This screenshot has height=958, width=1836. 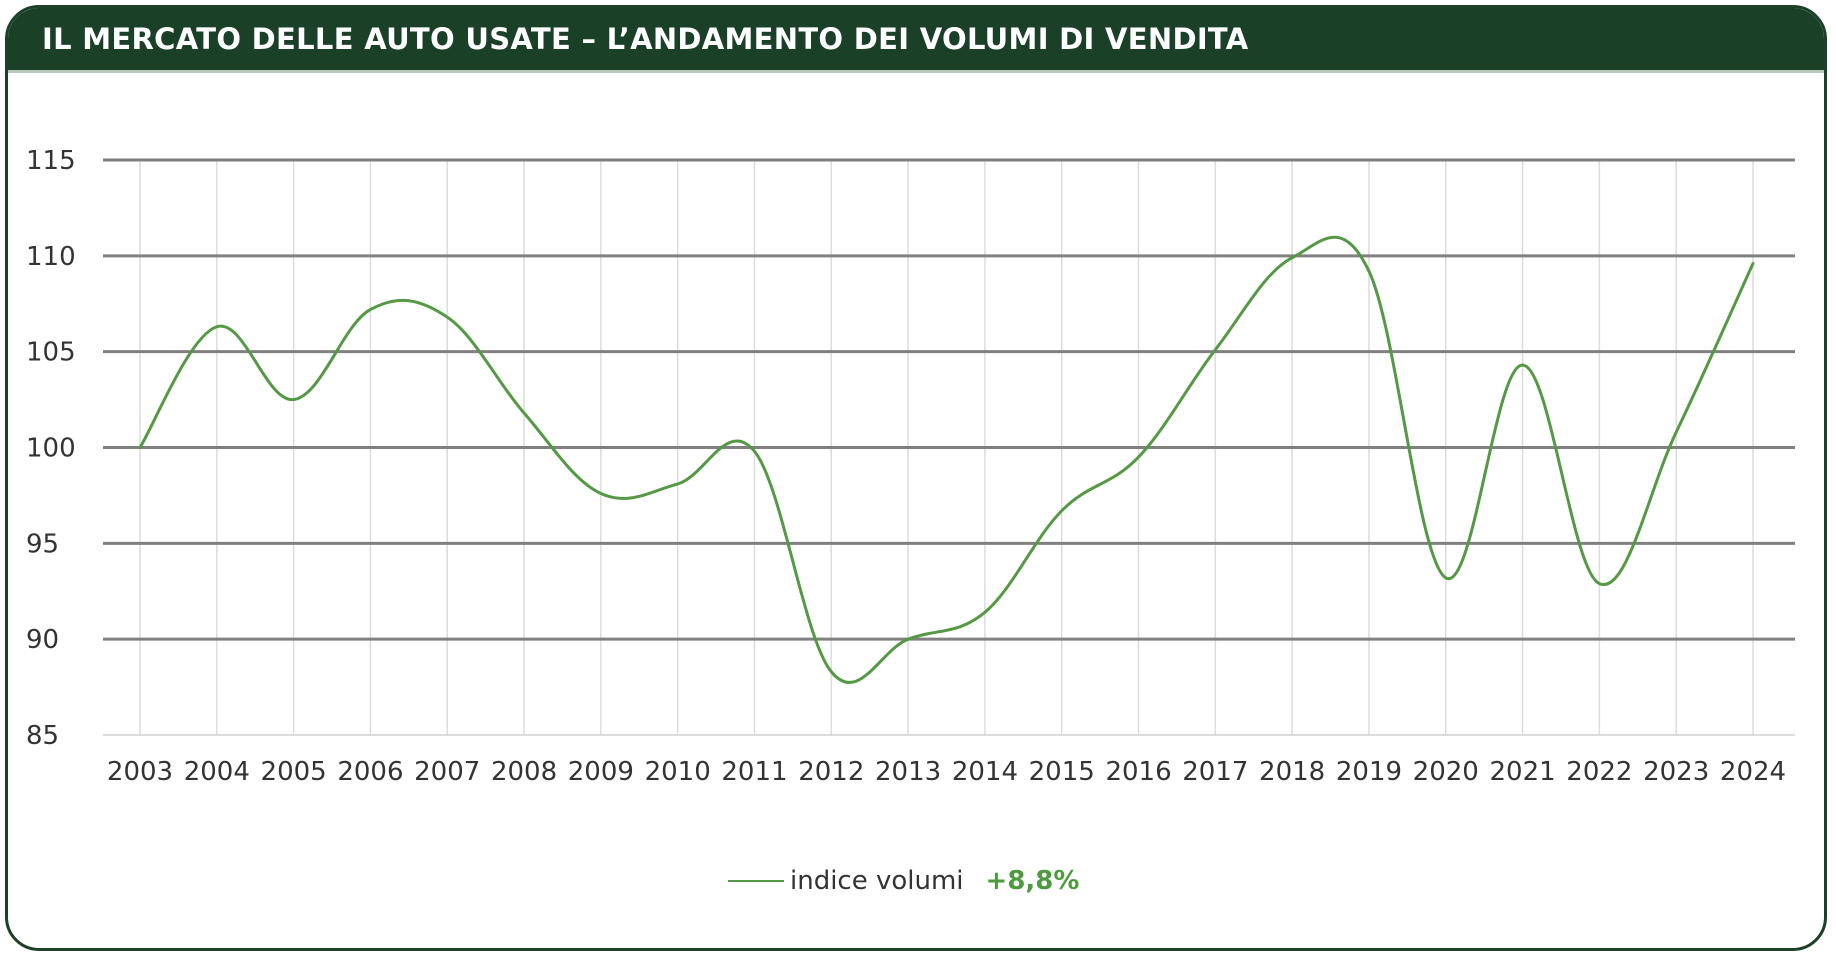 What do you see at coordinates (42, 640) in the screenshot?
I see `y-tick-label: 90` at bounding box center [42, 640].